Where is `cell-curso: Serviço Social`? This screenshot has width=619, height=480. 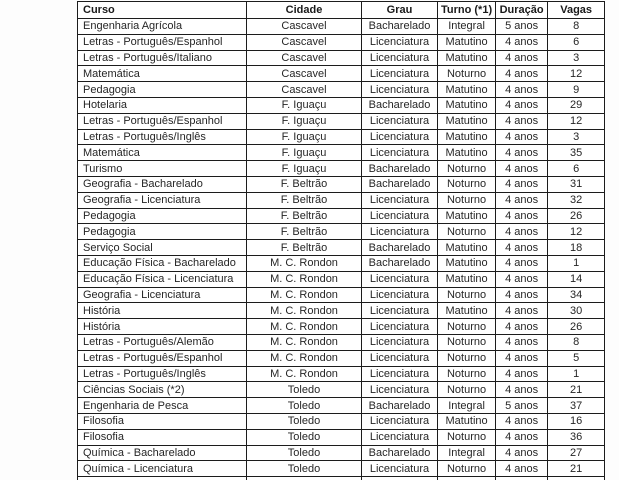 cell-curso: Serviço Social is located at coordinates (162, 247).